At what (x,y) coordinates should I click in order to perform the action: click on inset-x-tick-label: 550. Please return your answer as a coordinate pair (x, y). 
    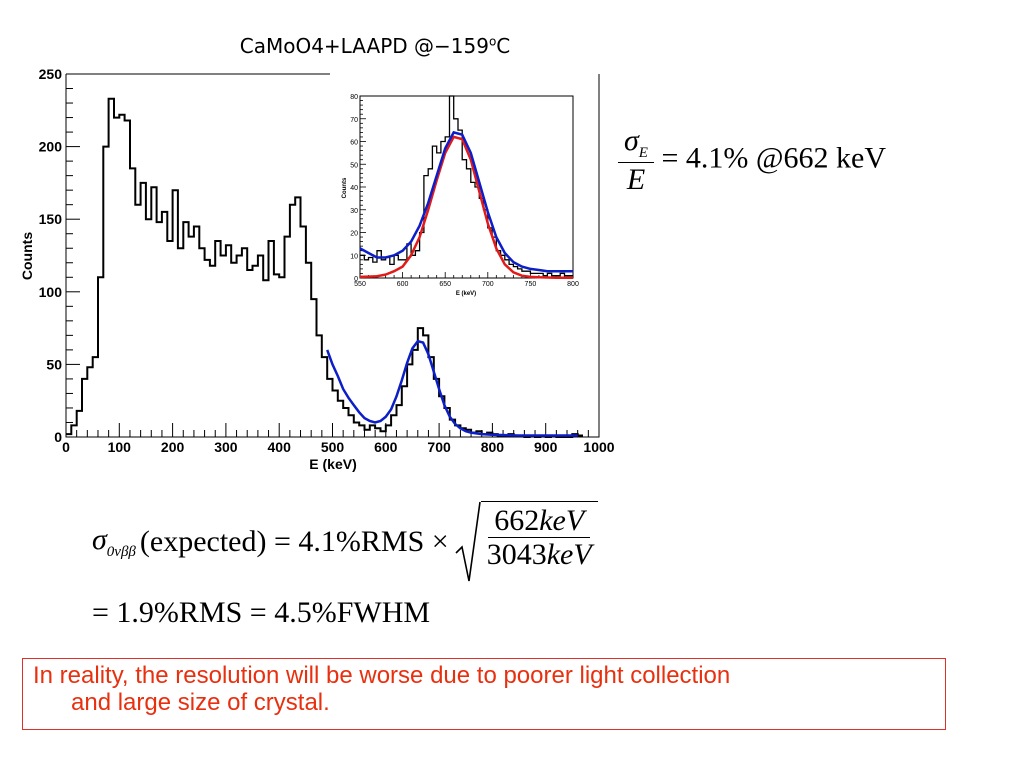
    Looking at the image, I should click on (360, 284).